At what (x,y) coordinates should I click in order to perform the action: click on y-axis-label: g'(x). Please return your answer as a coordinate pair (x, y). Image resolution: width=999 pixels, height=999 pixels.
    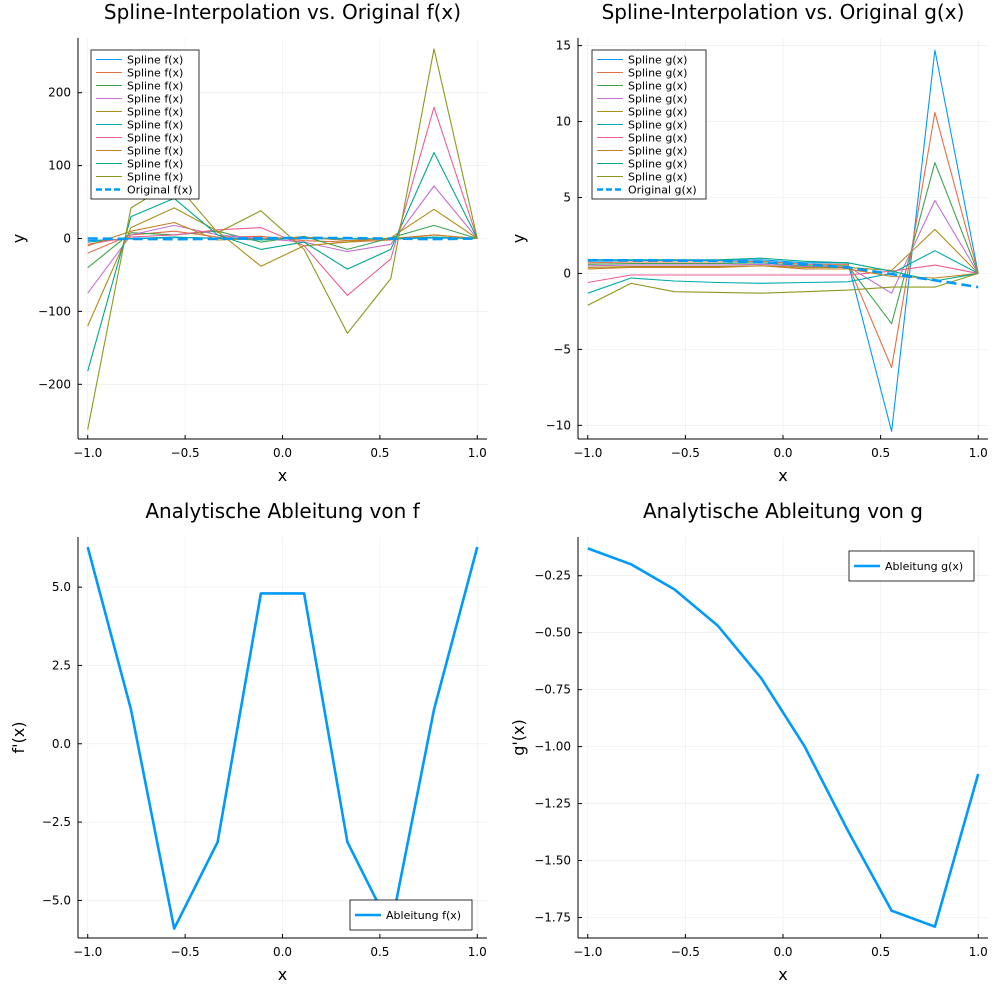
    Looking at the image, I should click on (518, 737).